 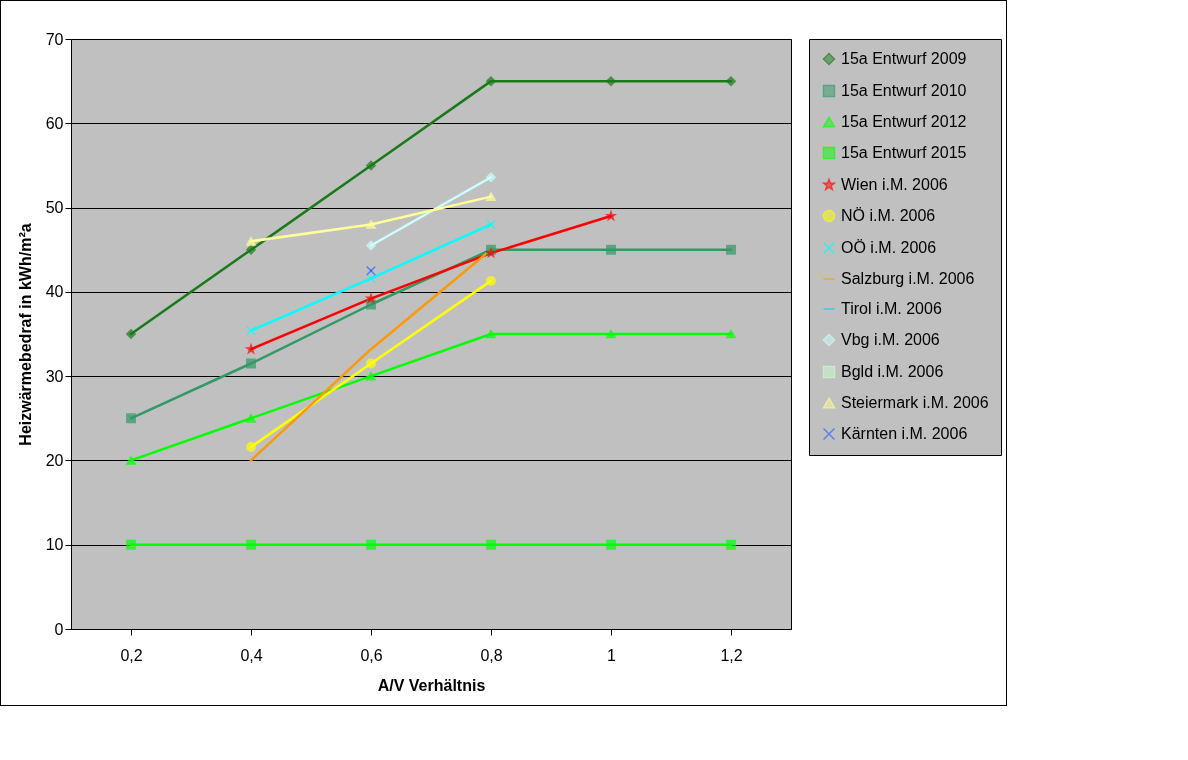 I want to click on legend-label: OÖ i.M. 2006, so click(x=889, y=247).